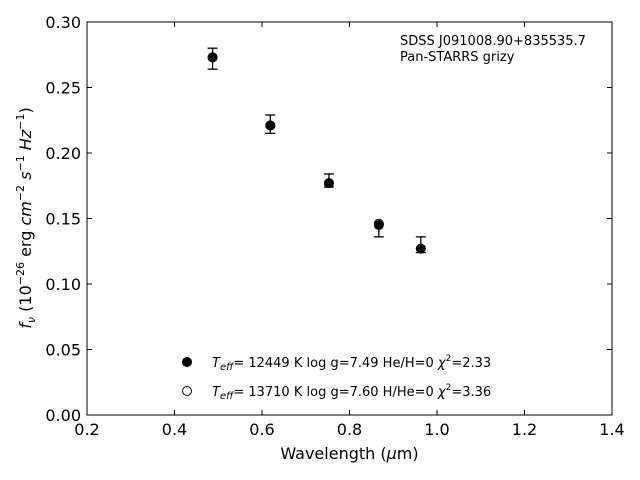  What do you see at coordinates (349, 429) in the screenshot?
I see `x-tick-label: 0.8` at bounding box center [349, 429].